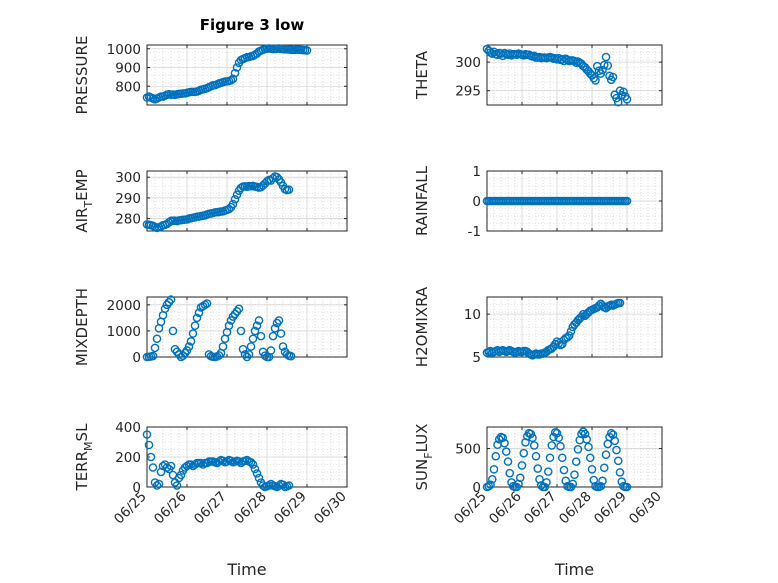 The height and width of the screenshot is (583, 778). What do you see at coordinates (128, 178) in the screenshot?
I see `y-tick-label: 300` at bounding box center [128, 178].